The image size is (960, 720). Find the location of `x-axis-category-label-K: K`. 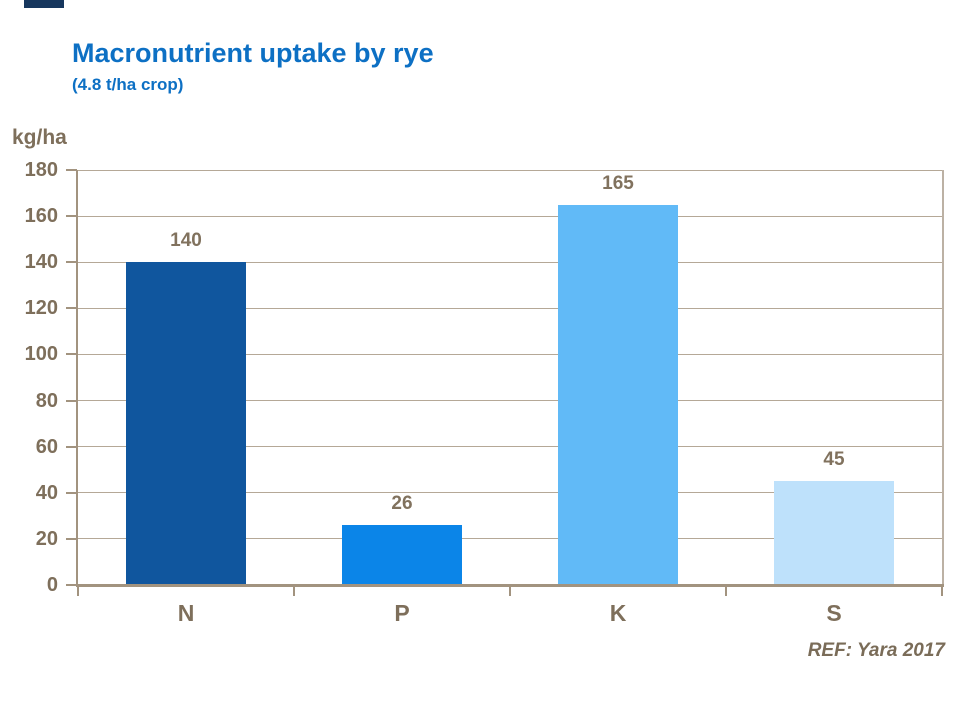

x-axis-category-label-K: K is located at coordinates (618, 613).